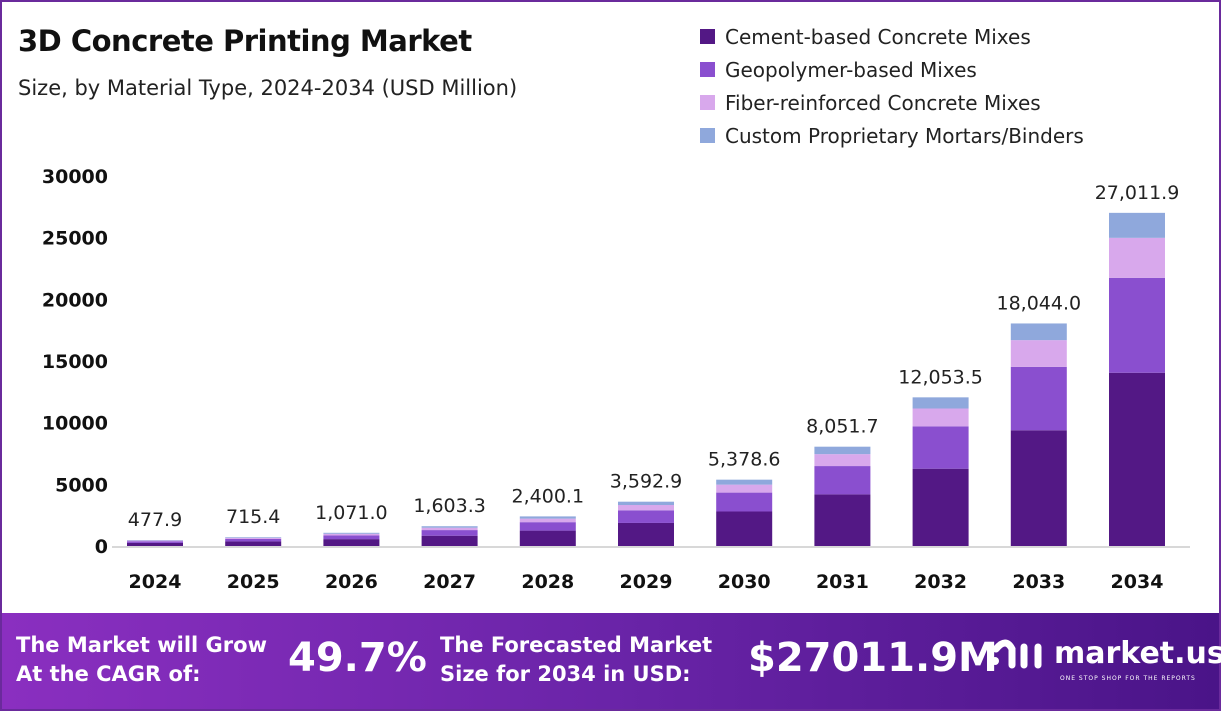 Image resolution: width=1221 pixels, height=711 pixels. Describe the element at coordinates (155, 582) in the screenshot. I see `x-tick-label: 2024` at that location.